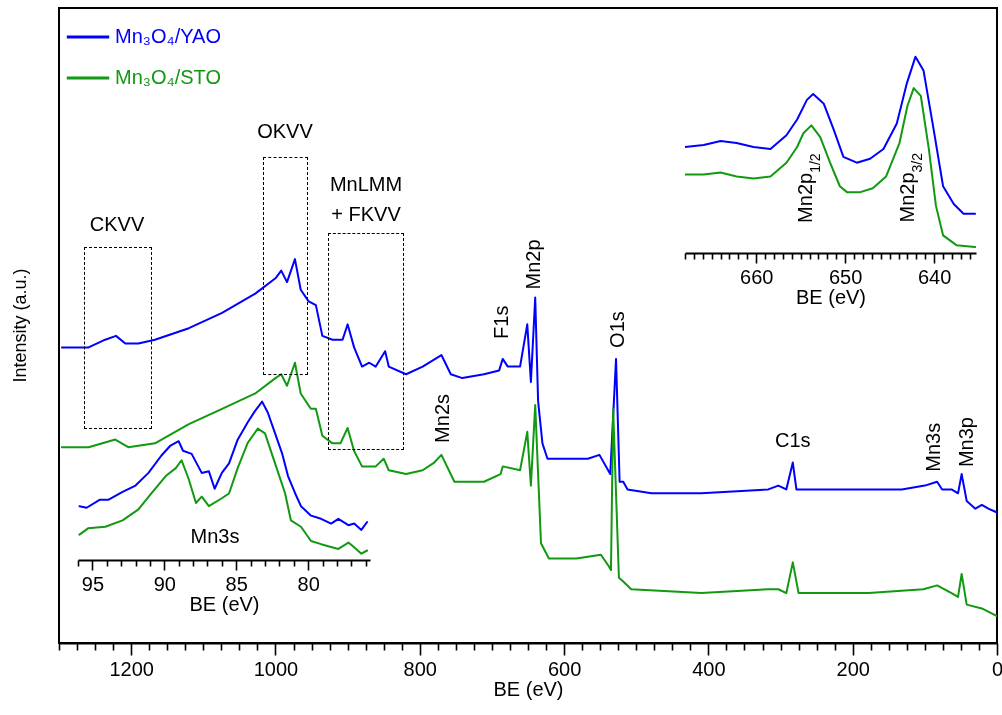 The height and width of the screenshot is (715, 1002). I want to click on legend-label: Mn₃O₄/STO, so click(168, 77).